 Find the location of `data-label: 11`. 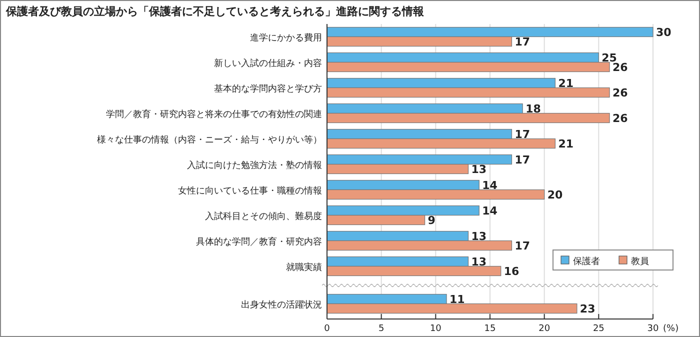

data-label: 11 is located at coordinates (457, 299).